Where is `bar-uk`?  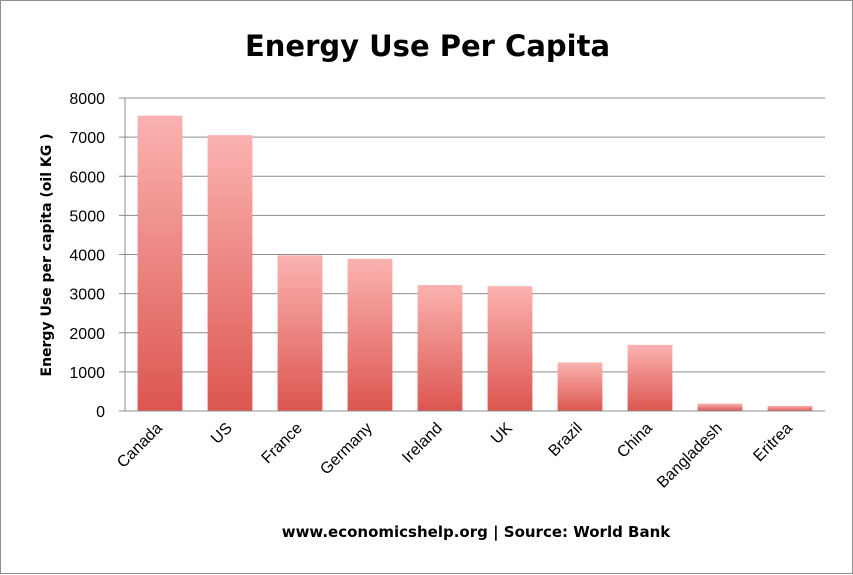
bar-uk is located at coordinates (510, 348).